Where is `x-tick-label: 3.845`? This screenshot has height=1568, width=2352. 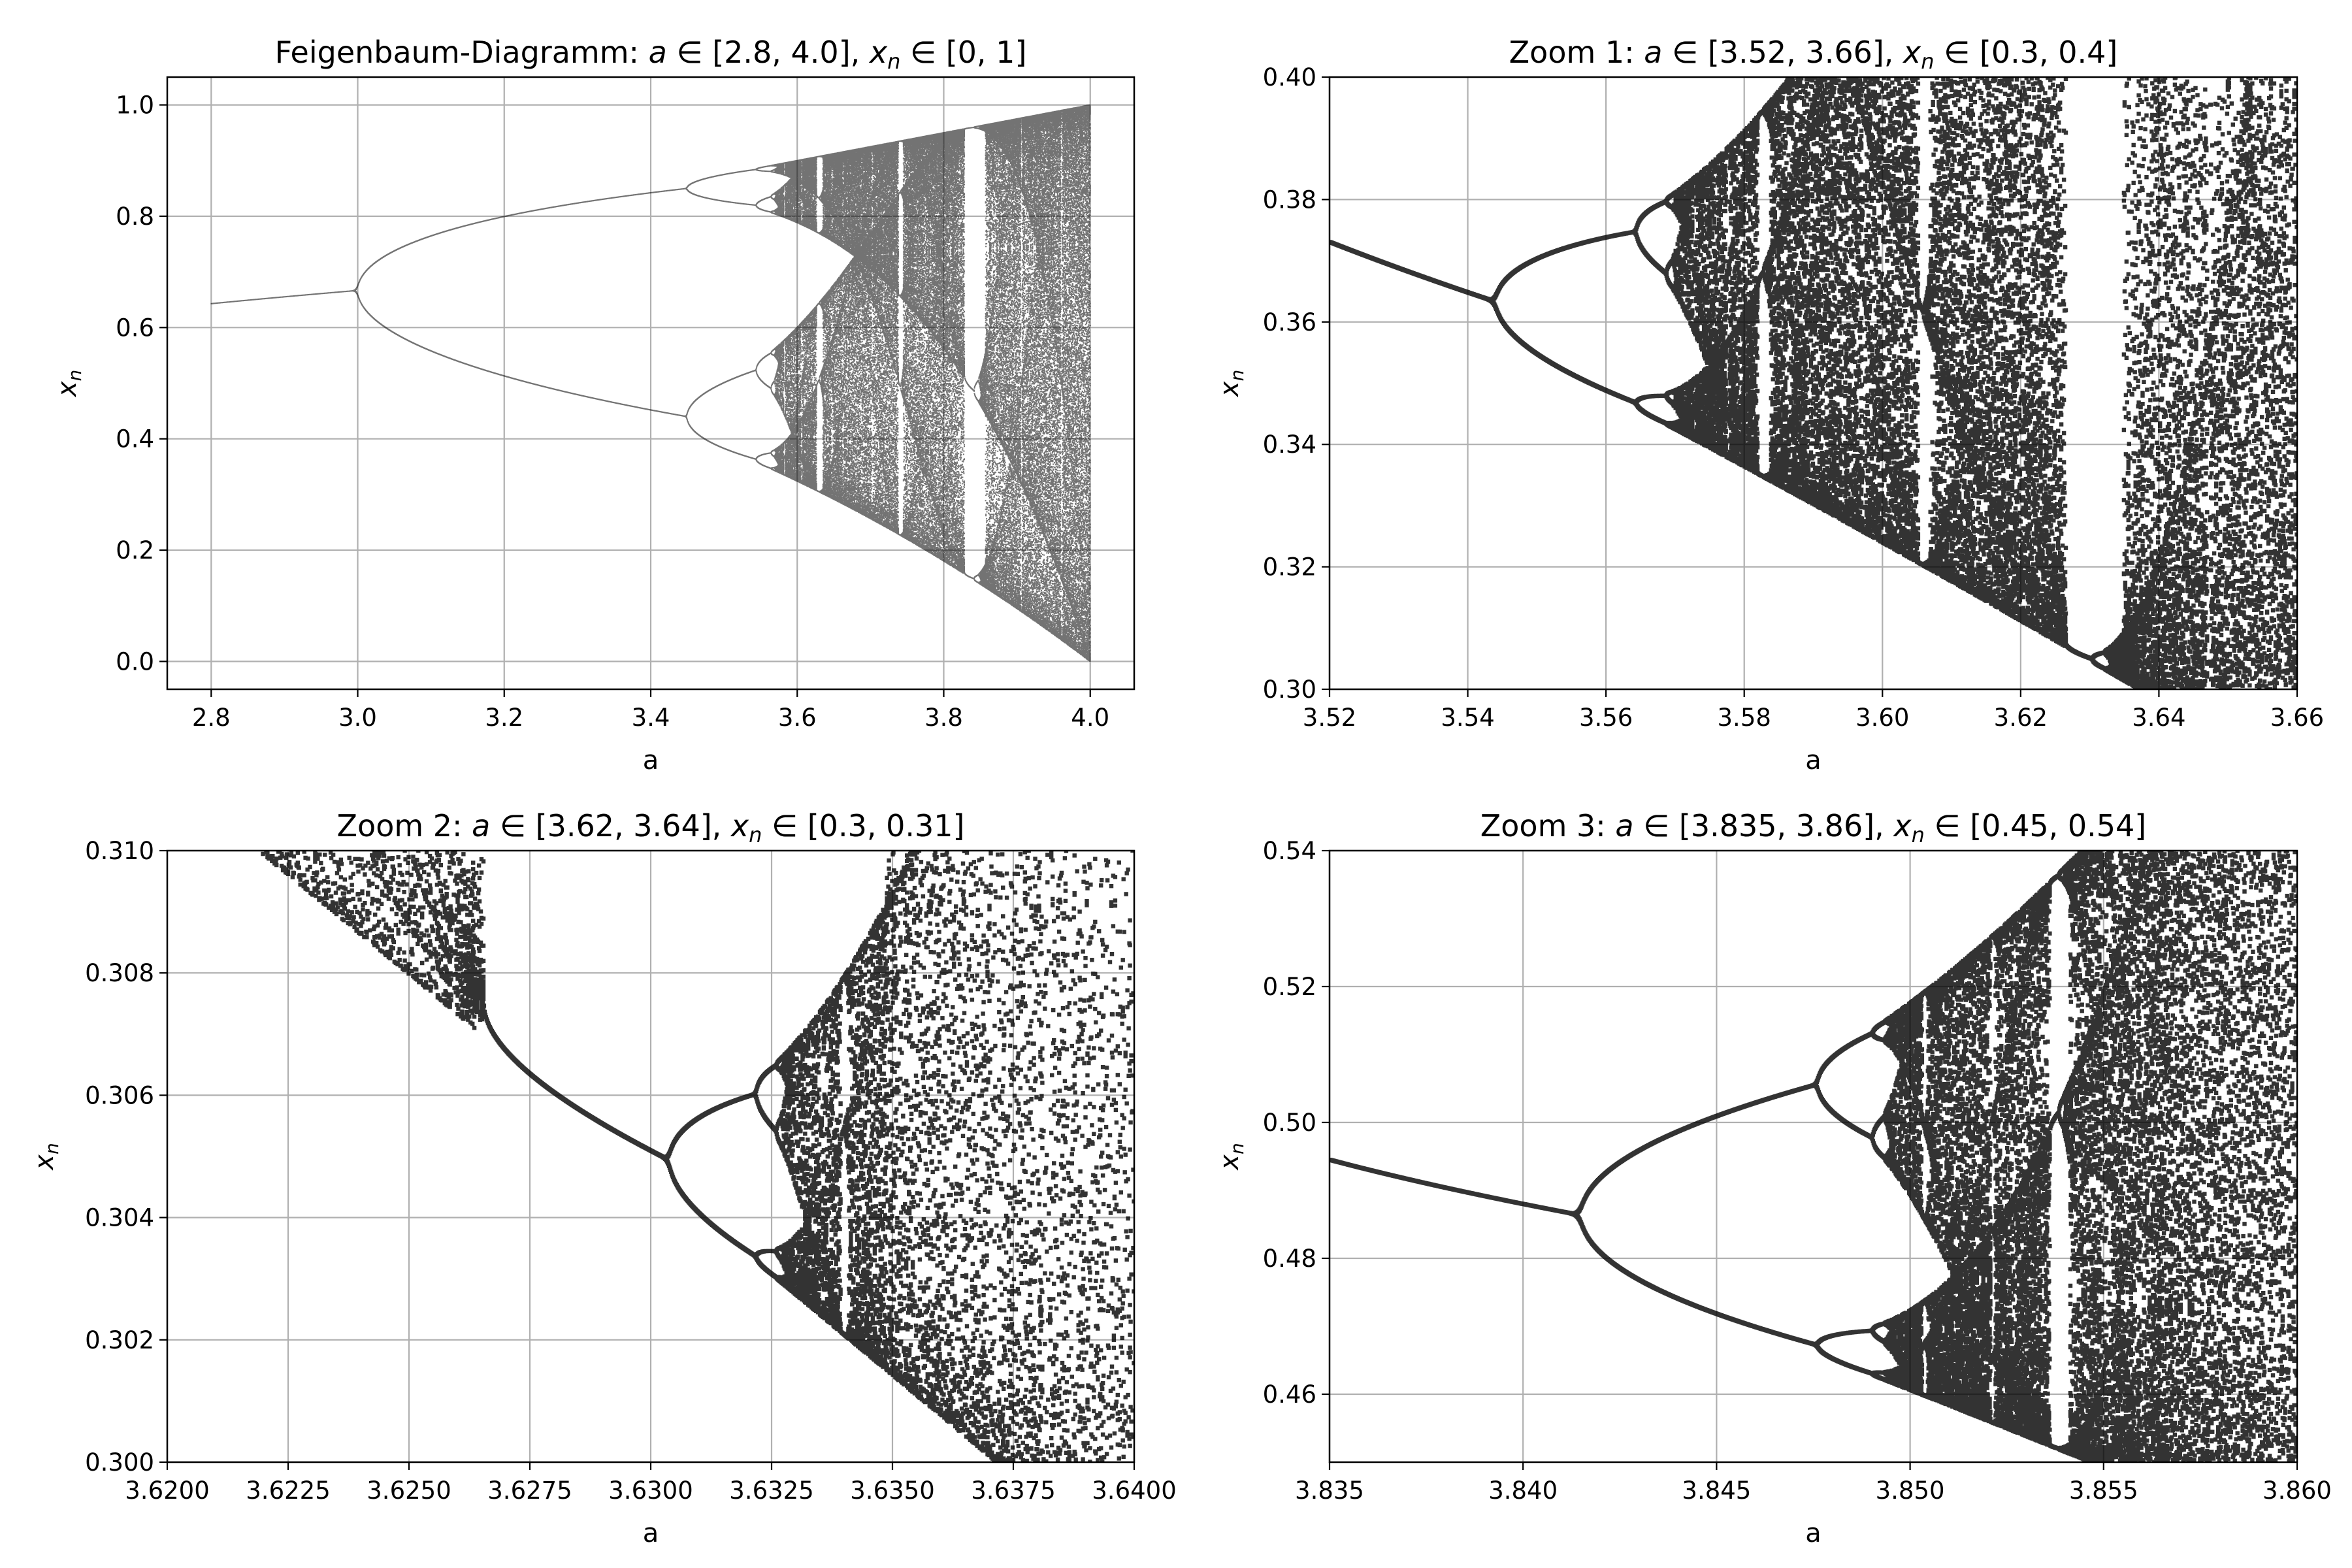 x-tick-label: 3.845 is located at coordinates (1716, 1491).